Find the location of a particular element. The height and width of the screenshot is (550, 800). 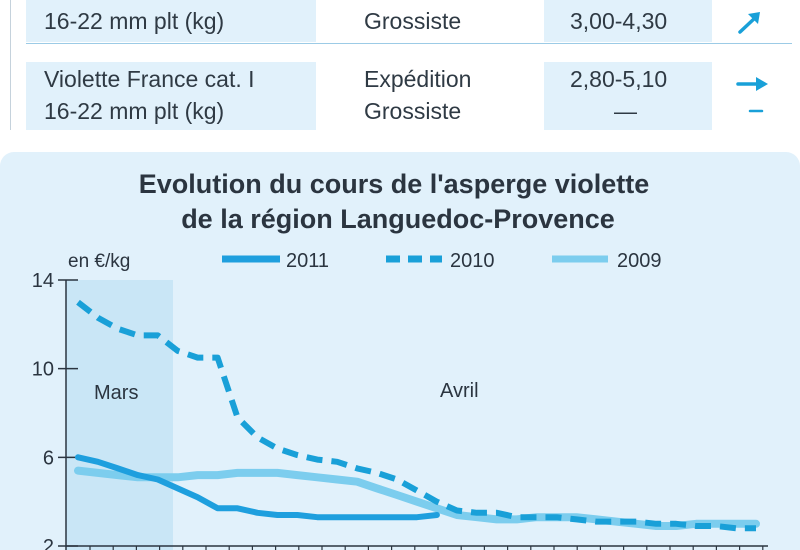

y-tick-label: 2 is located at coordinates (48, 543).